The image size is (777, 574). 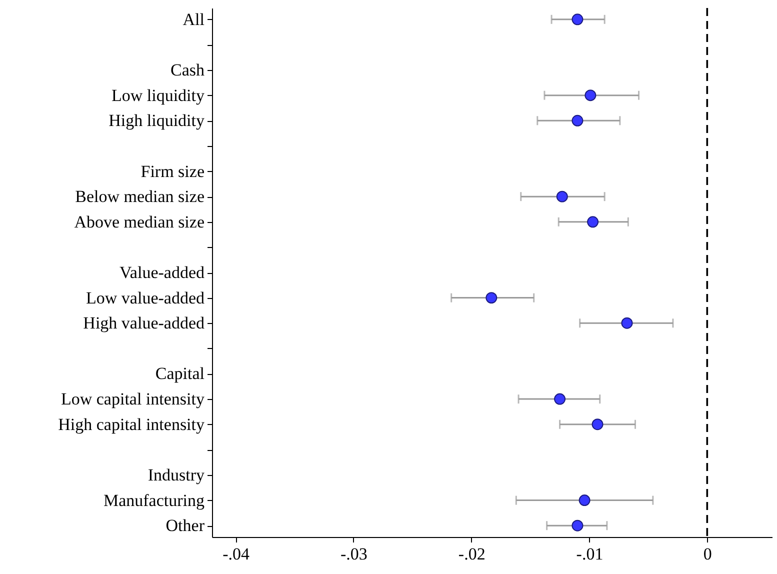 I want to click on x-tick-label: -.04, so click(x=236, y=554).